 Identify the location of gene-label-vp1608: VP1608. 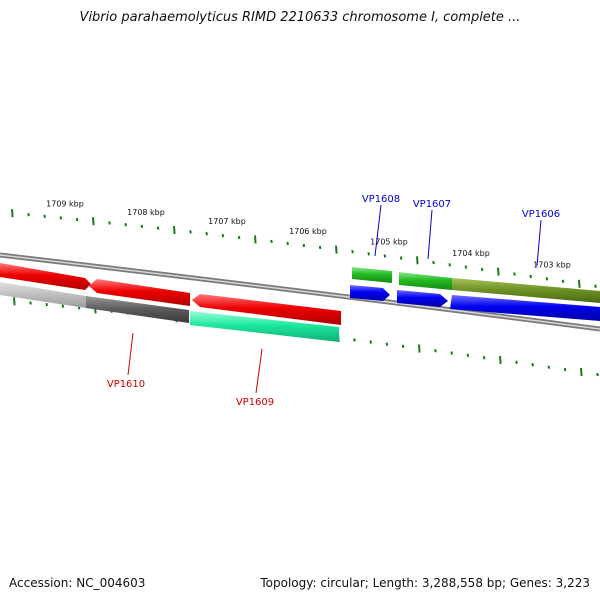
(381, 199).